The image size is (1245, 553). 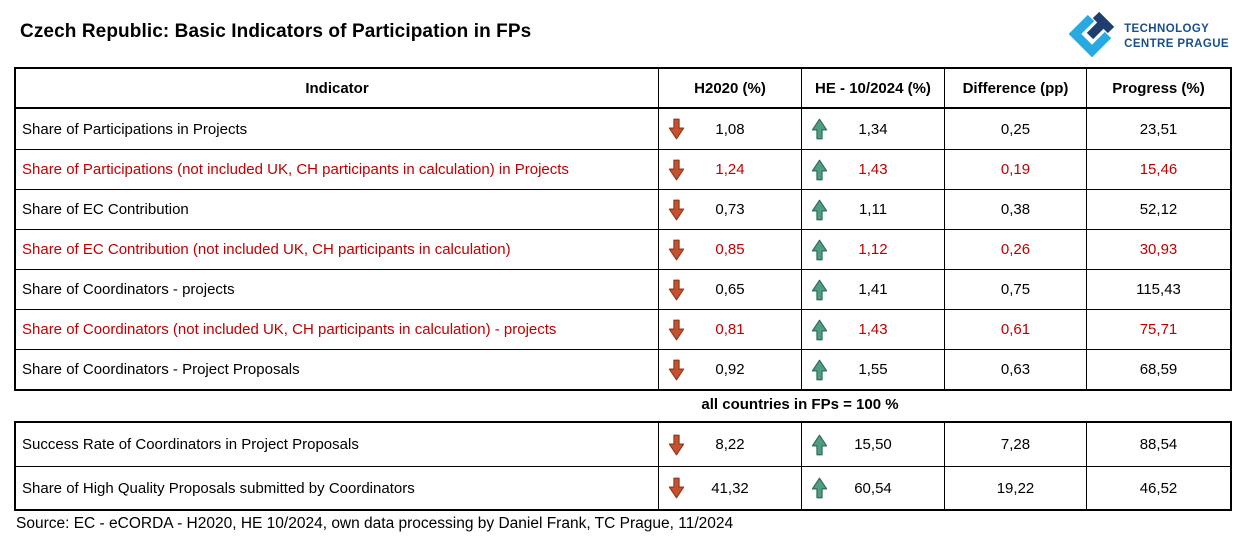 I want to click on h2020-value: 0,85, so click(x=730, y=249).